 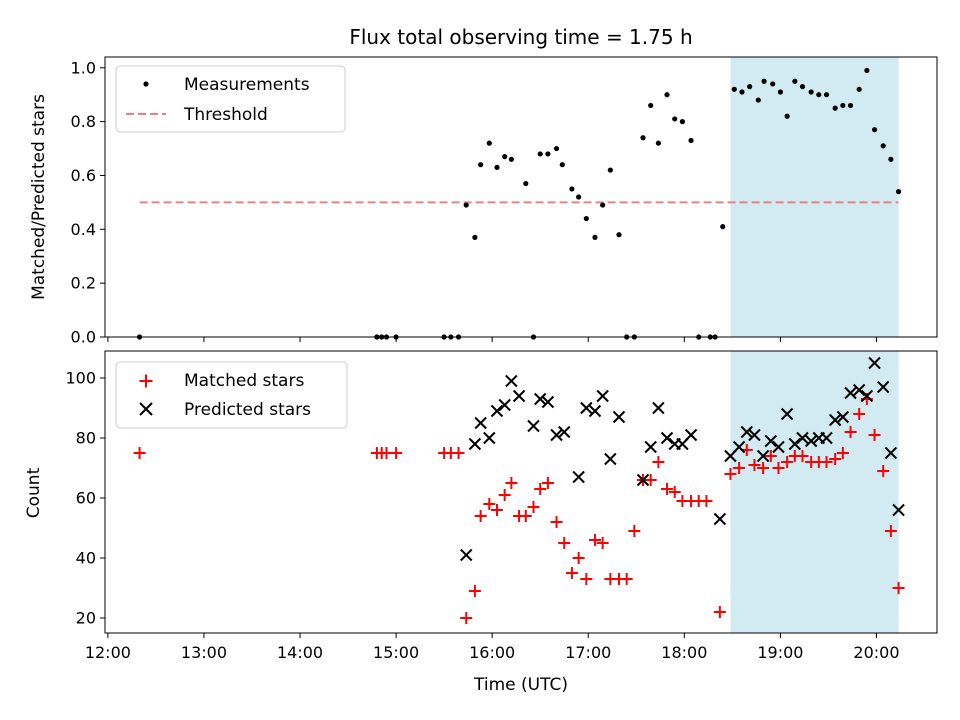 I want to click on y-tick-label: 40, so click(x=86, y=558).